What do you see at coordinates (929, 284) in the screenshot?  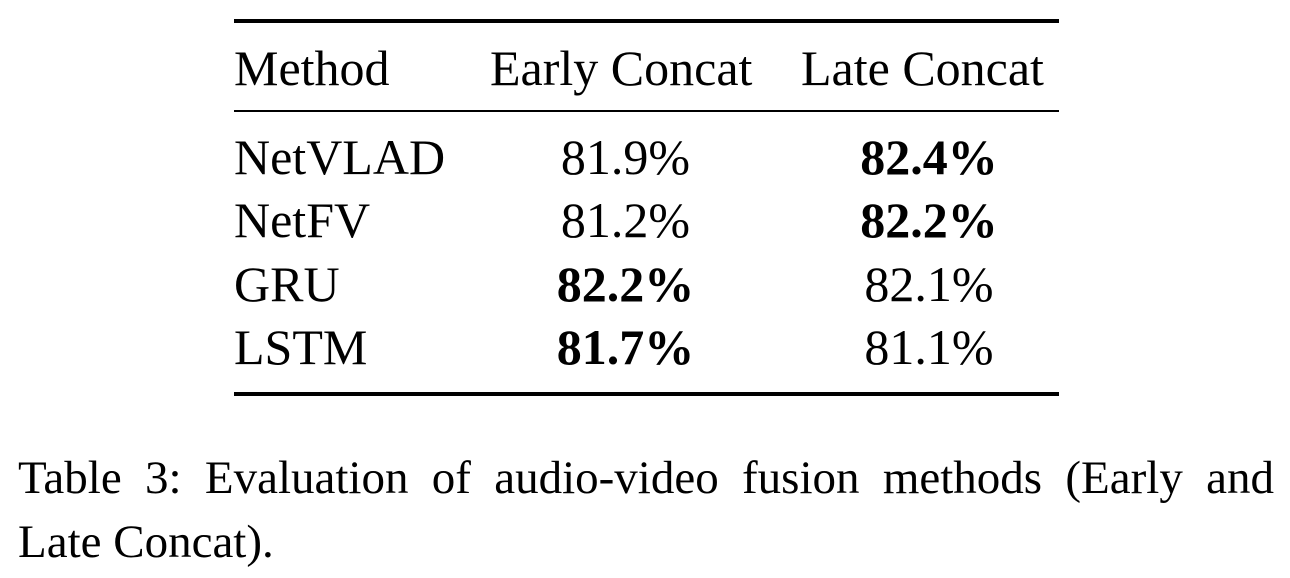 I see `late-concat-cell: 82.1%` at bounding box center [929, 284].